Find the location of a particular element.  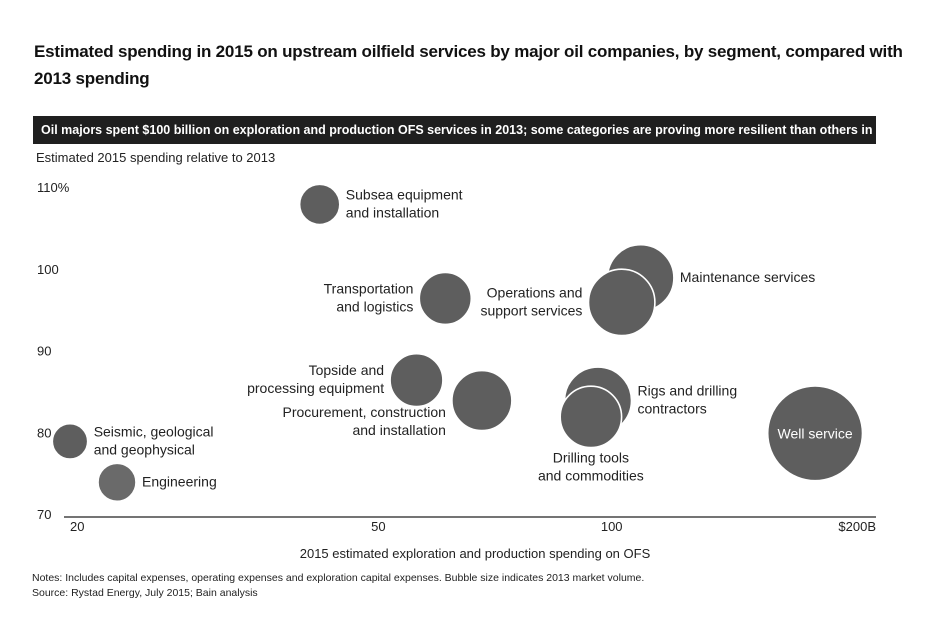

bubble-label-procurement-construction-and-installation: and installation is located at coordinates (398, 430).